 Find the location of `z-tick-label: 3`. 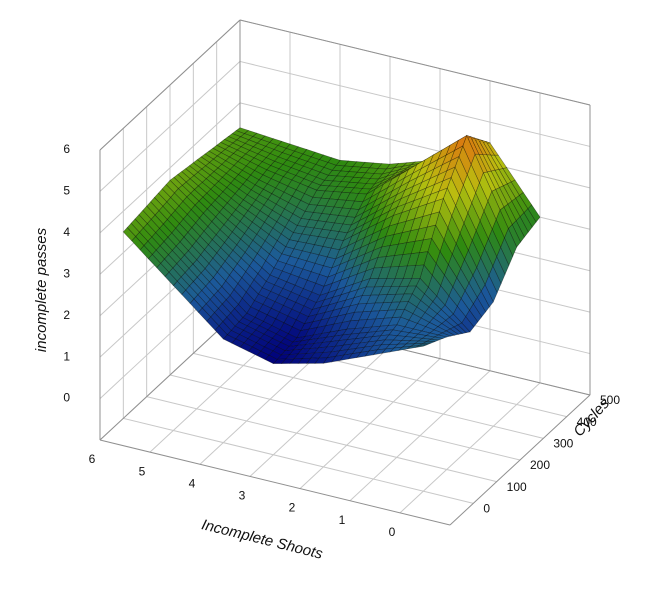

z-tick-label: 3 is located at coordinates (66, 273).